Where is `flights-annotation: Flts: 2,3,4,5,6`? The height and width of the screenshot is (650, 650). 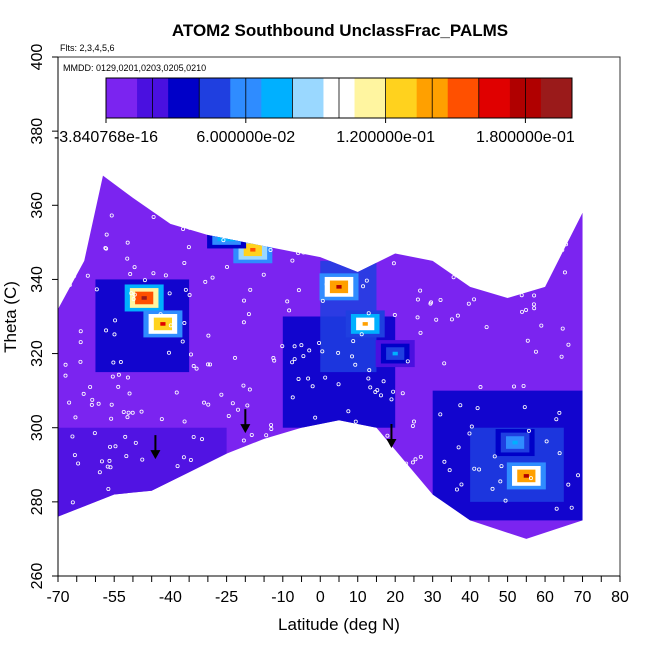 flights-annotation: Flts: 2,3,4,5,6 is located at coordinates (87, 48).